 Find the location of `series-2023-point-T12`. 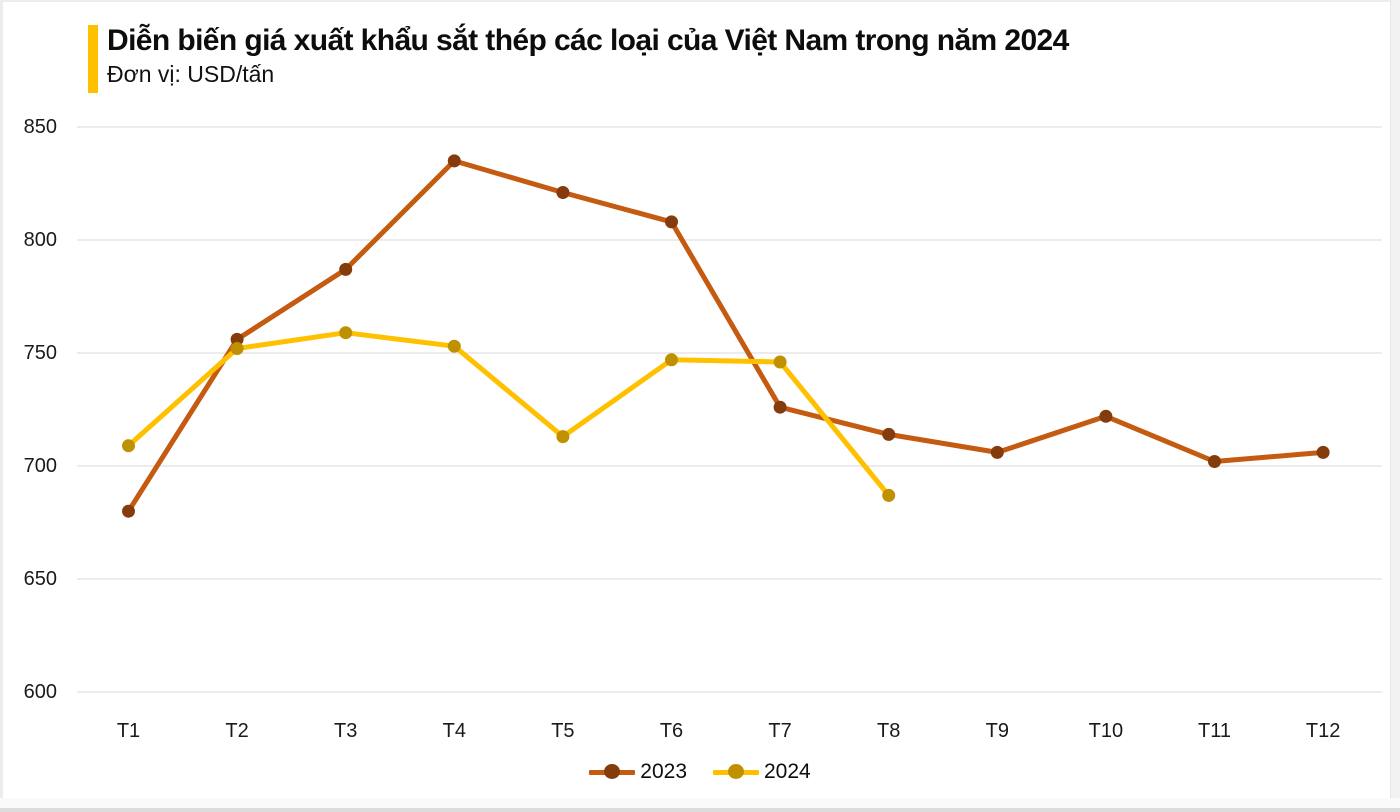

series-2023-point-T12 is located at coordinates (1323, 452).